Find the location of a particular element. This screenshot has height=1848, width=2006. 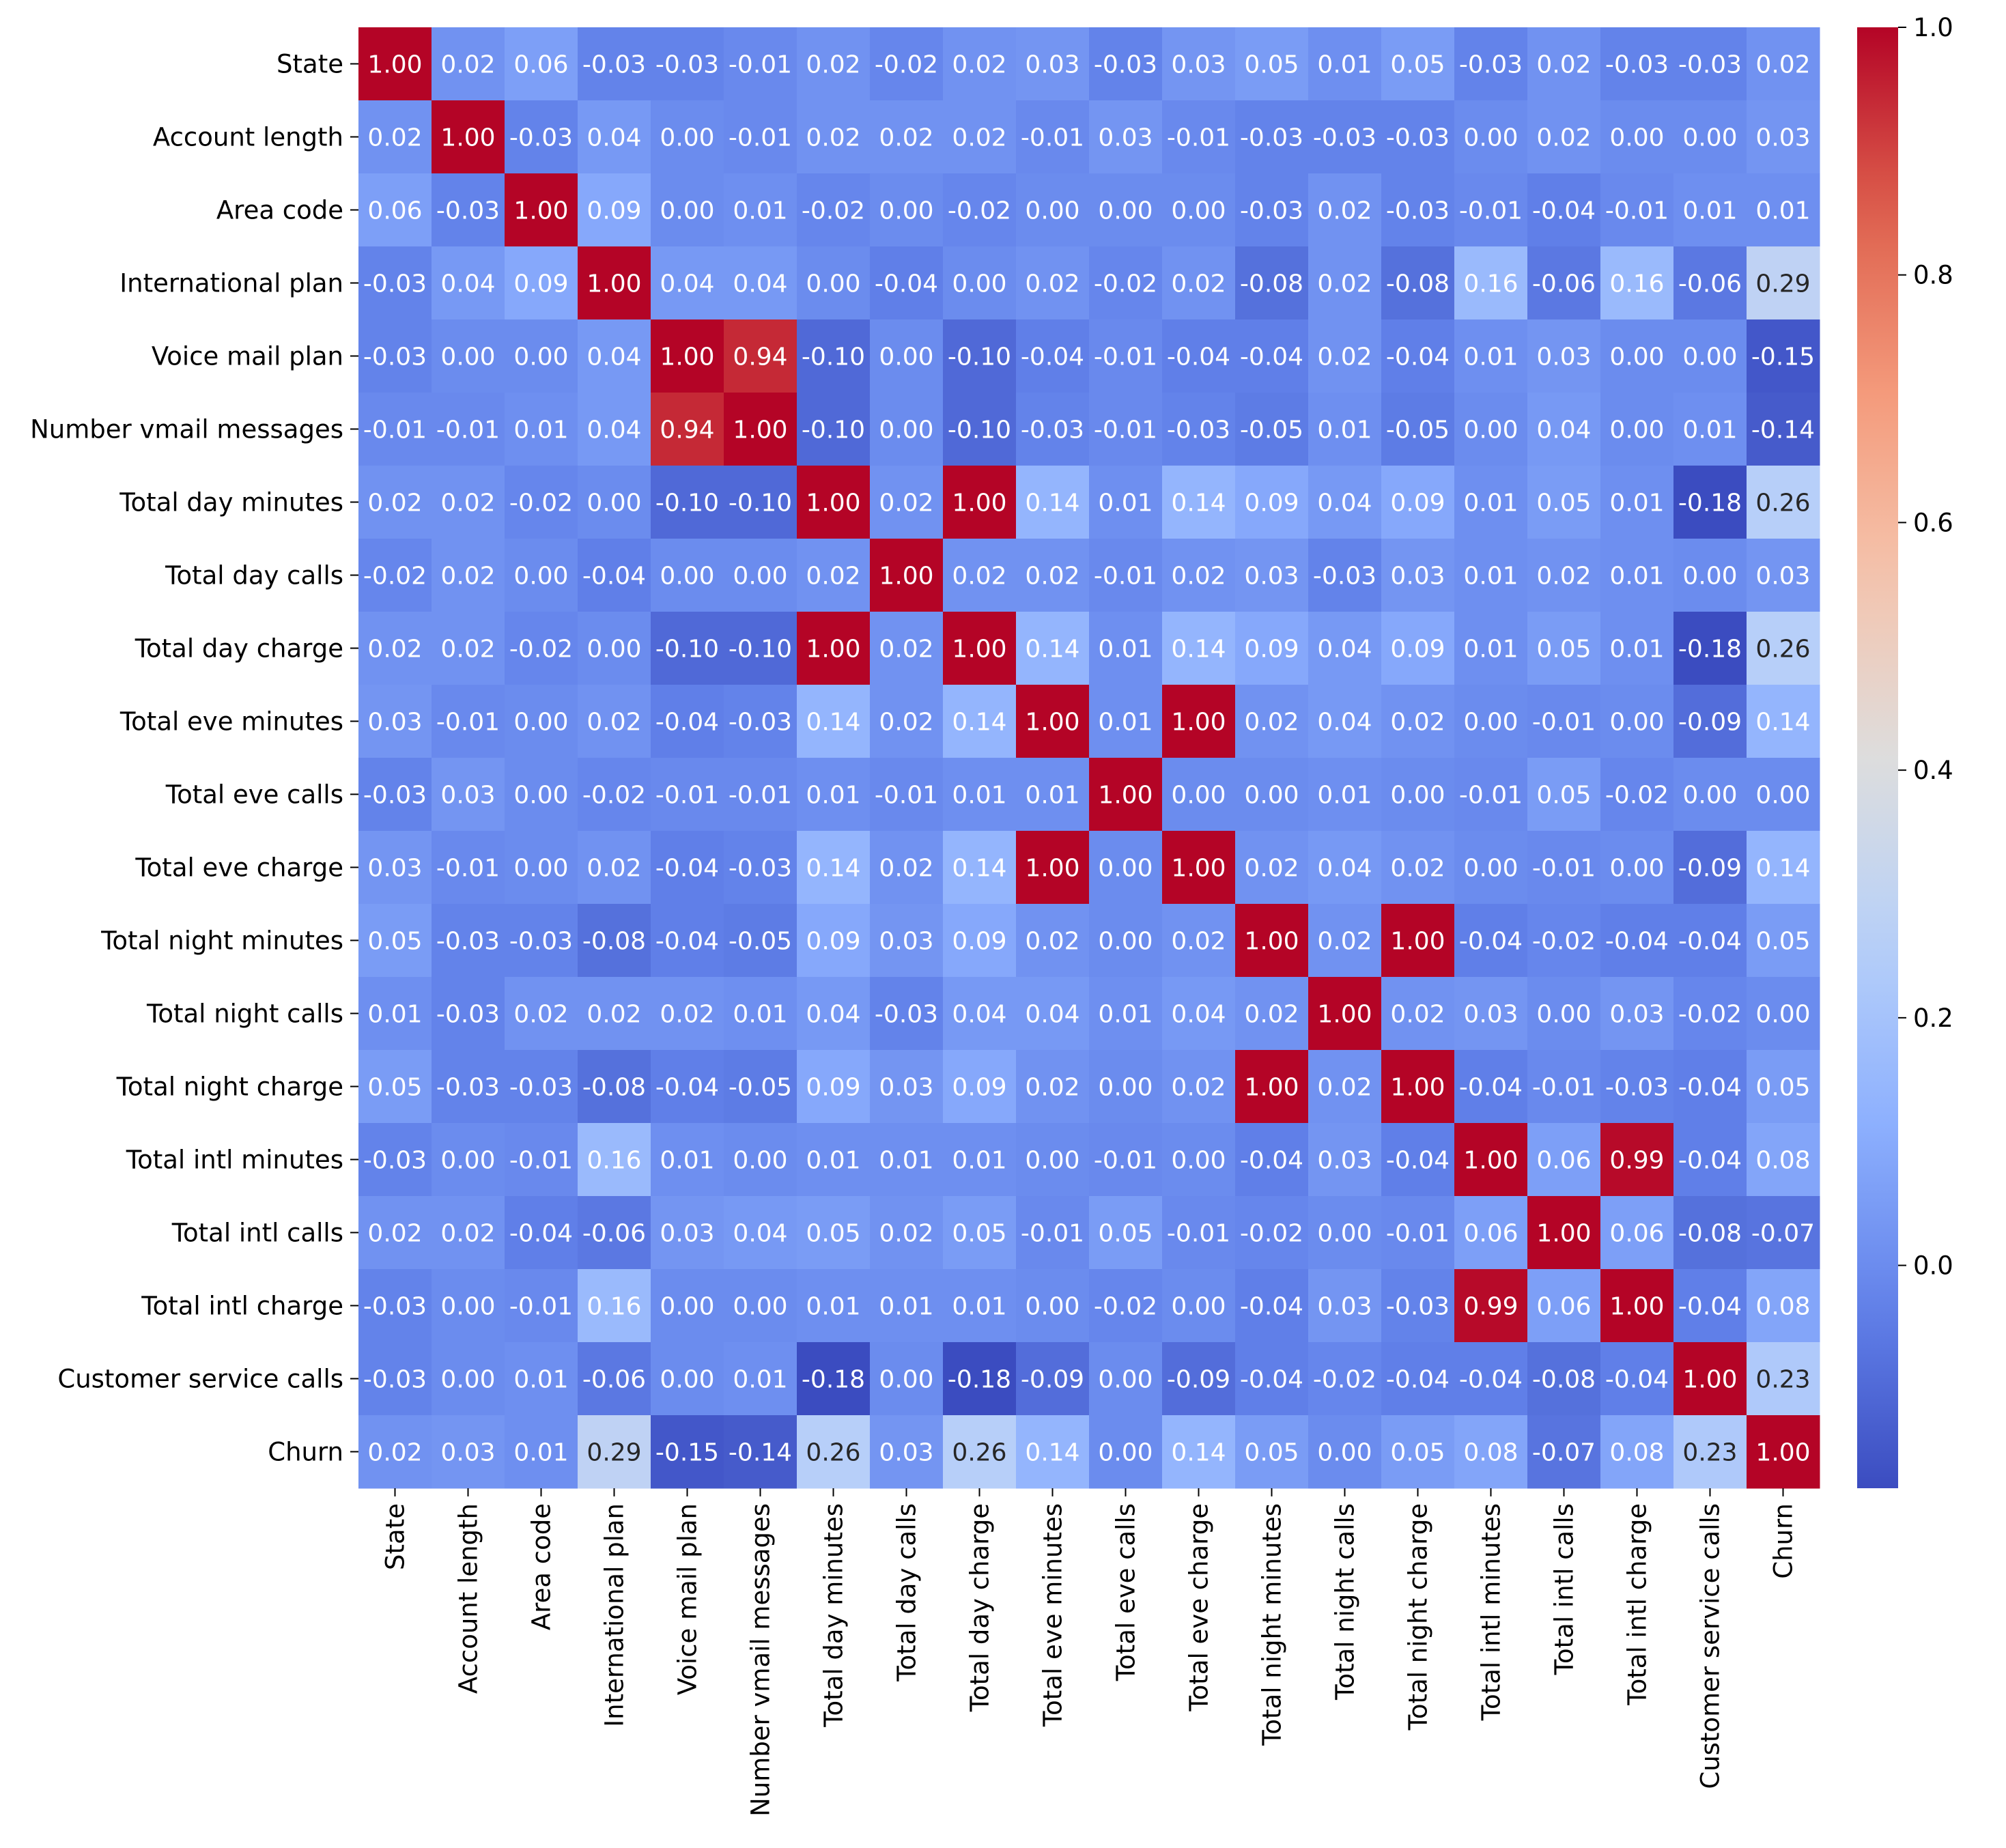

cell-value-label: 0.29 is located at coordinates (614, 1453).